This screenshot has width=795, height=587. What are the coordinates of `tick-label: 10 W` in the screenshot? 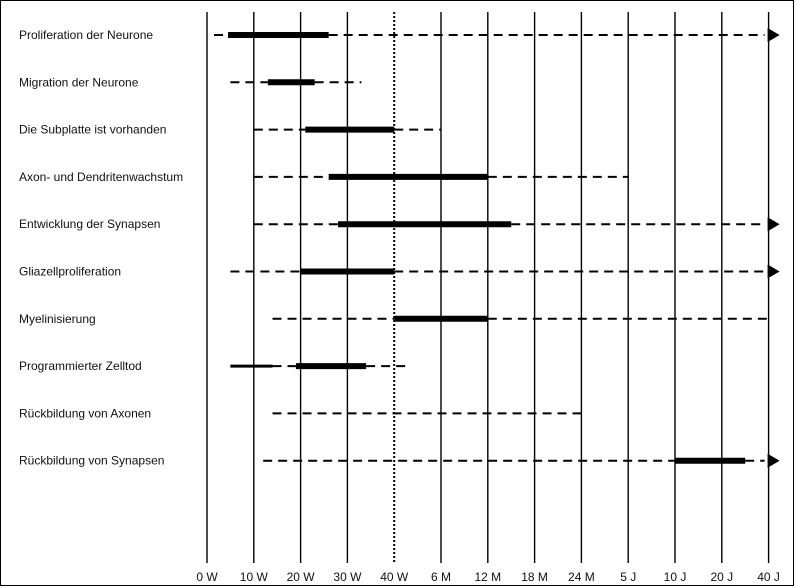 It's located at (254, 577).